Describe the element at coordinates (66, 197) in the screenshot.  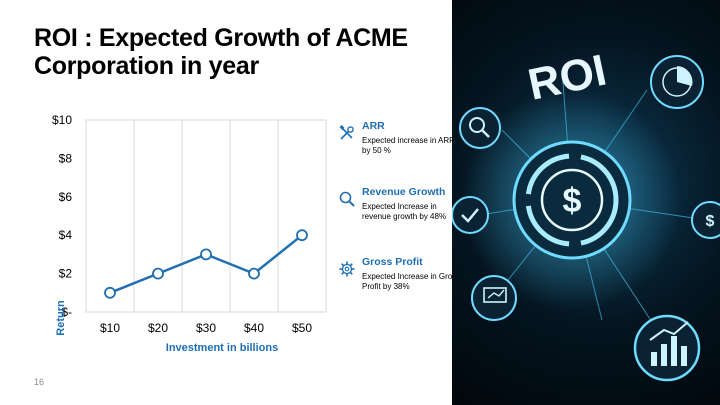
I see `y-tick-label: $6` at that location.